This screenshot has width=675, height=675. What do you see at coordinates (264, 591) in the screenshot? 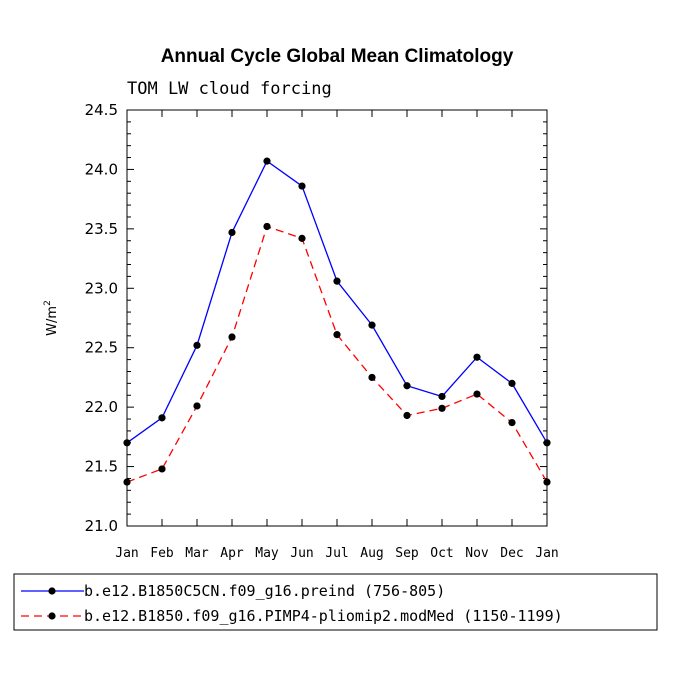
I see `legend-label-1: b.e12.B1850C5CN.f09_g16.preind (756-805)` at bounding box center [264, 591].